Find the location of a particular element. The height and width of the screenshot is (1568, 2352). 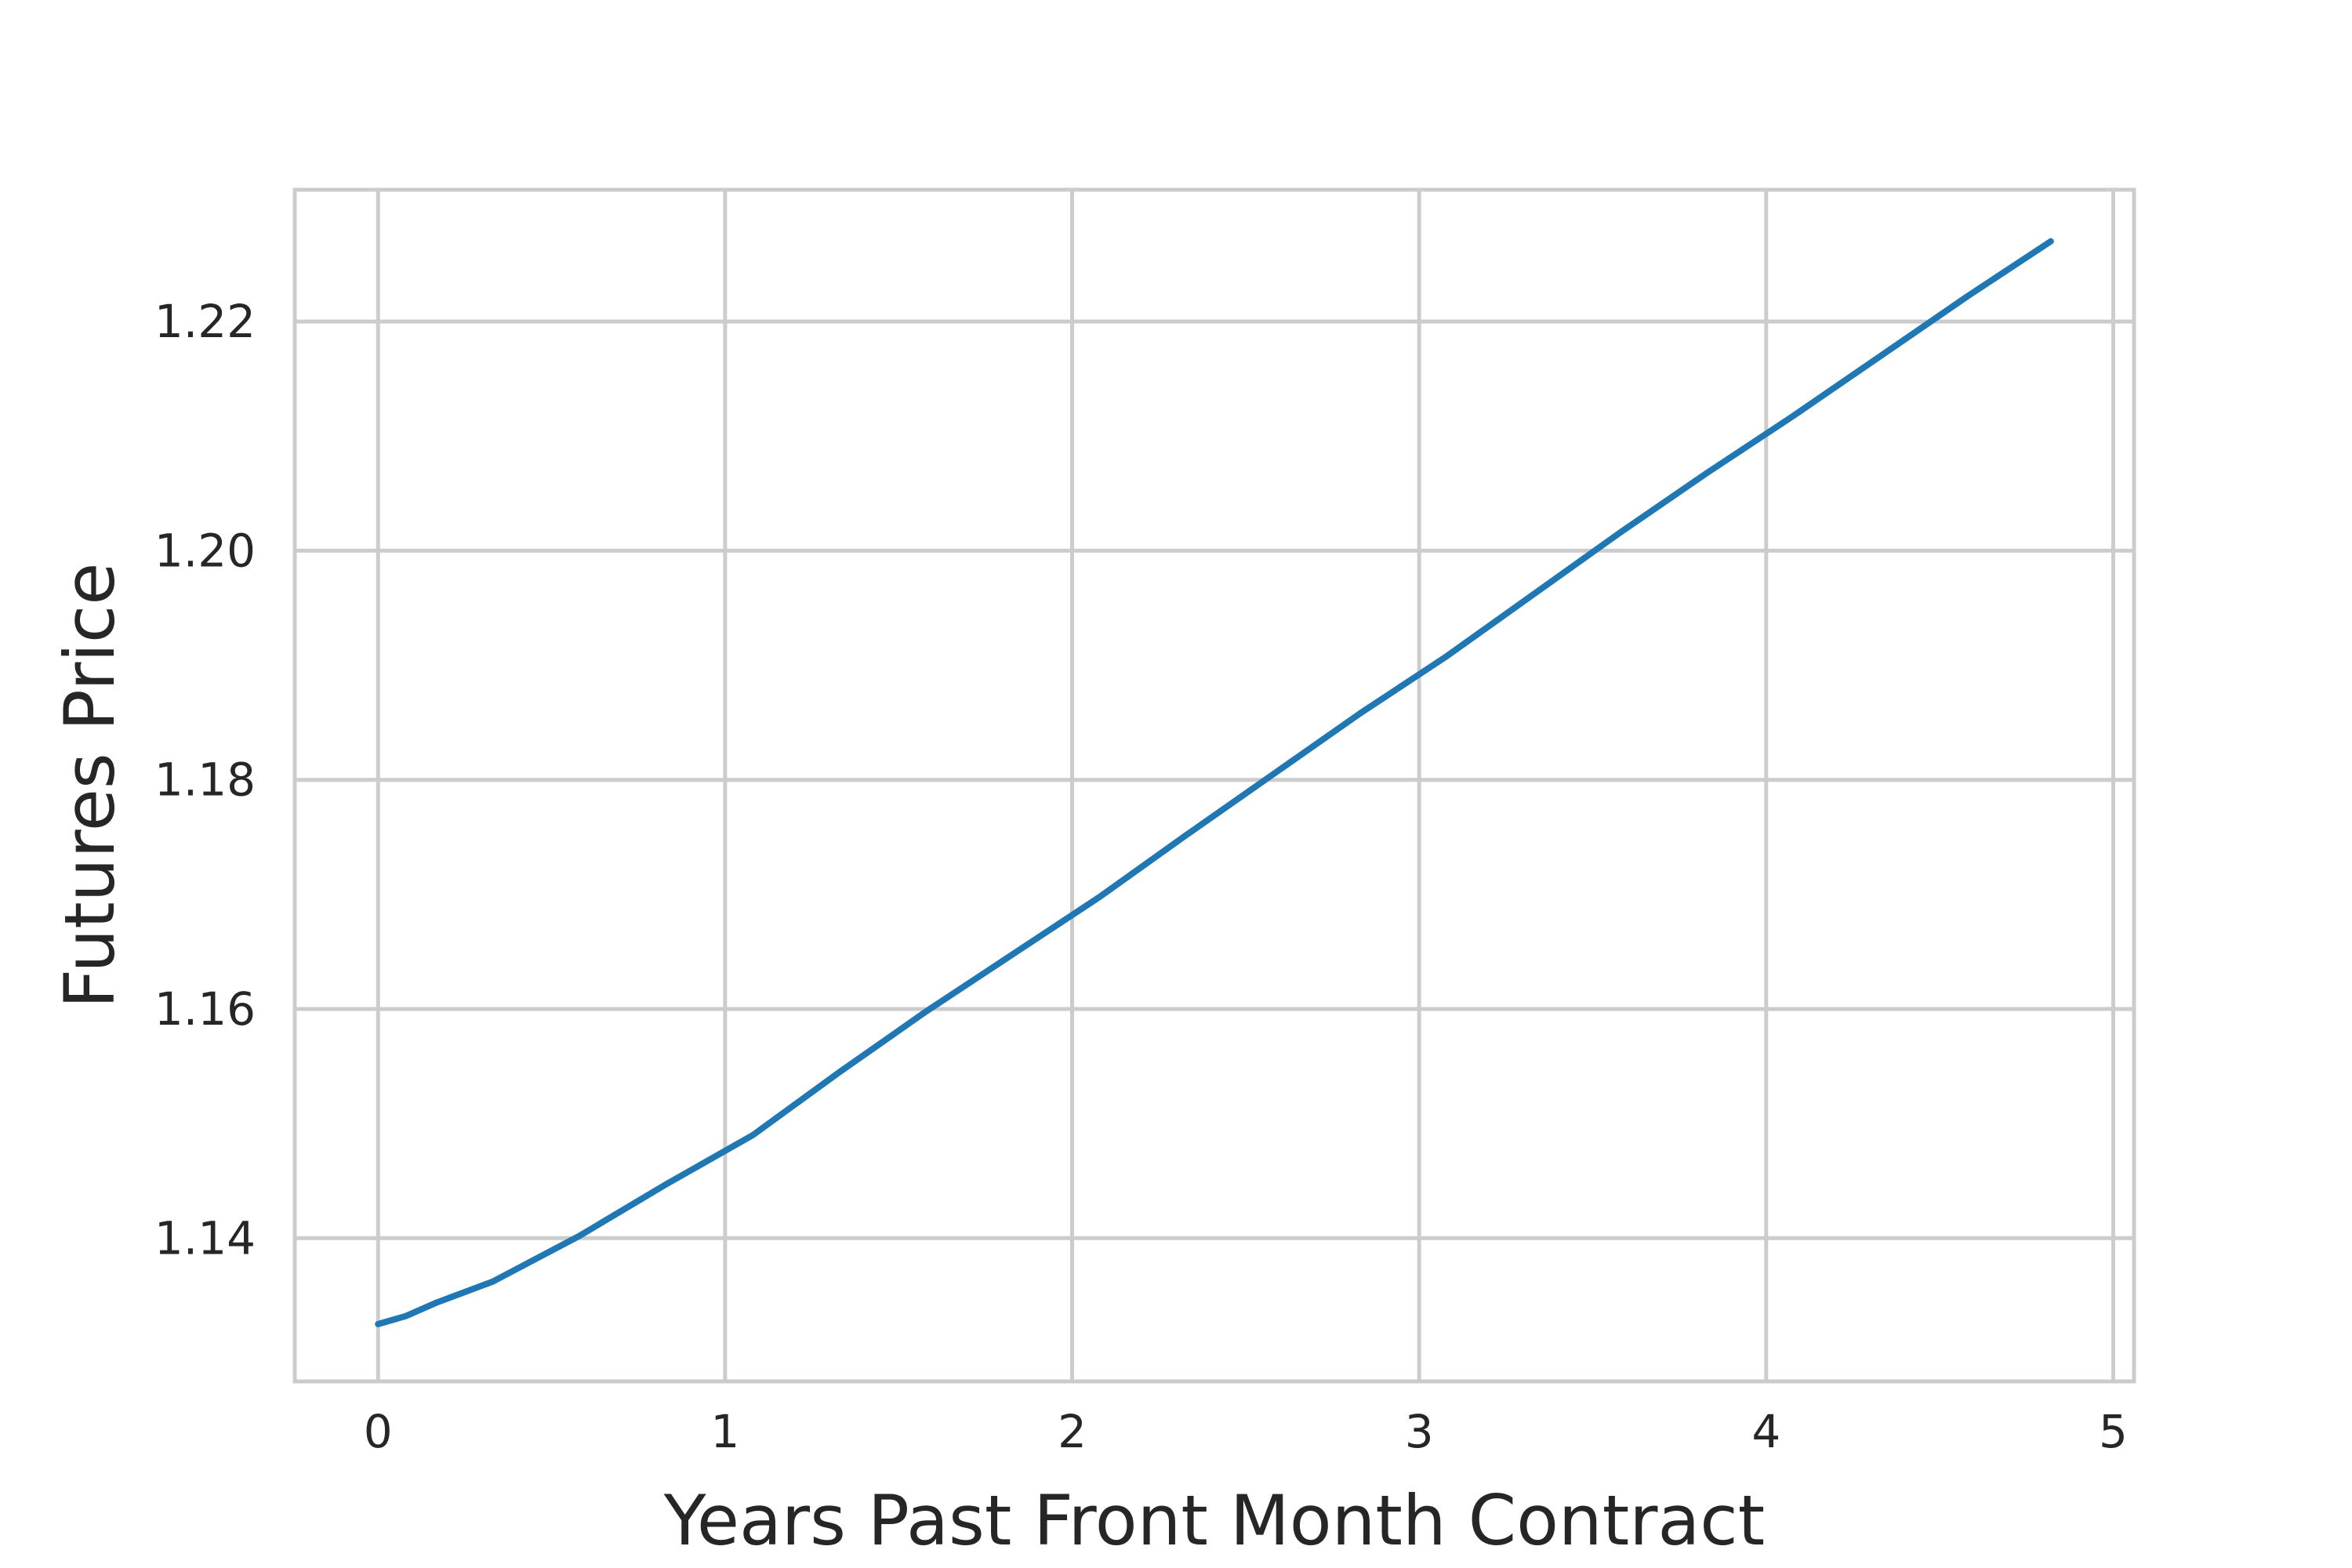

x-tick-label: 5 is located at coordinates (2113, 1431).